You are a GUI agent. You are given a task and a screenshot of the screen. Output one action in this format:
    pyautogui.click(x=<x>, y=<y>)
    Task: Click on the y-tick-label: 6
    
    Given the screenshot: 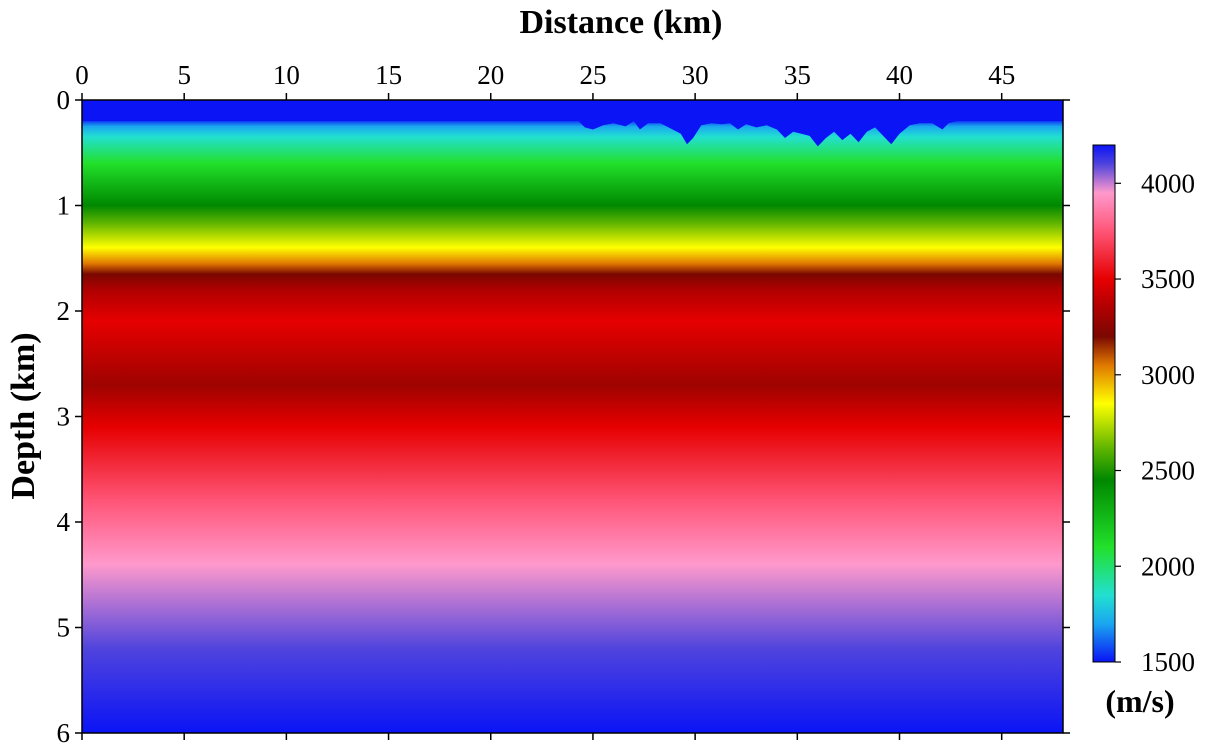 What is the action you would take?
    pyautogui.click(x=64, y=733)
    